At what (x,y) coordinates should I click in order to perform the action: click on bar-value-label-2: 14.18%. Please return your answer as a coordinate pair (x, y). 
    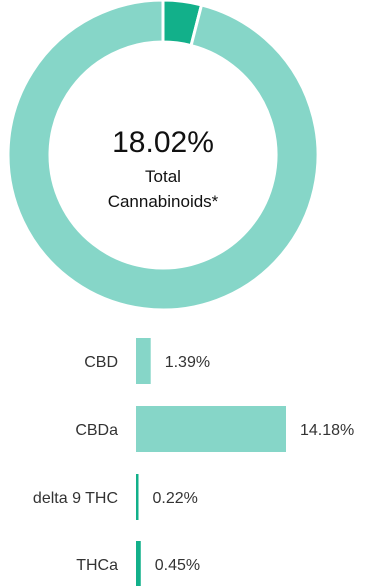
    Looking at the image, I should click on (327, 430).